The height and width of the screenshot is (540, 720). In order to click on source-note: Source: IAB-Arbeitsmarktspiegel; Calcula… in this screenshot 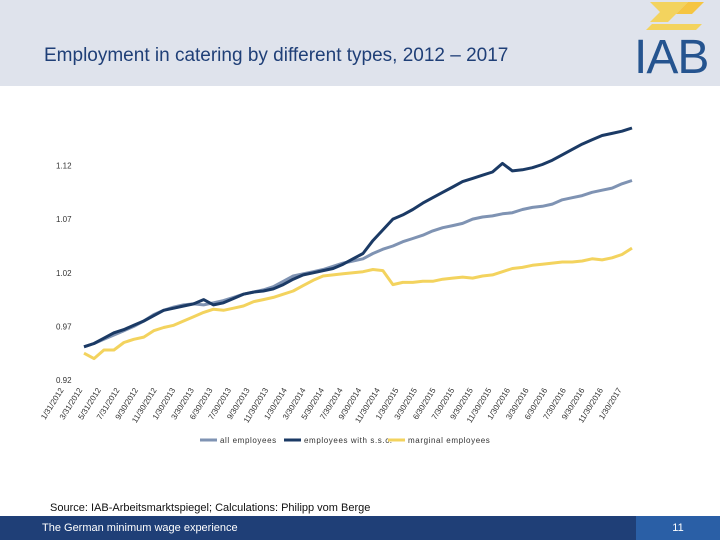, I will do `click(210, 508)`.